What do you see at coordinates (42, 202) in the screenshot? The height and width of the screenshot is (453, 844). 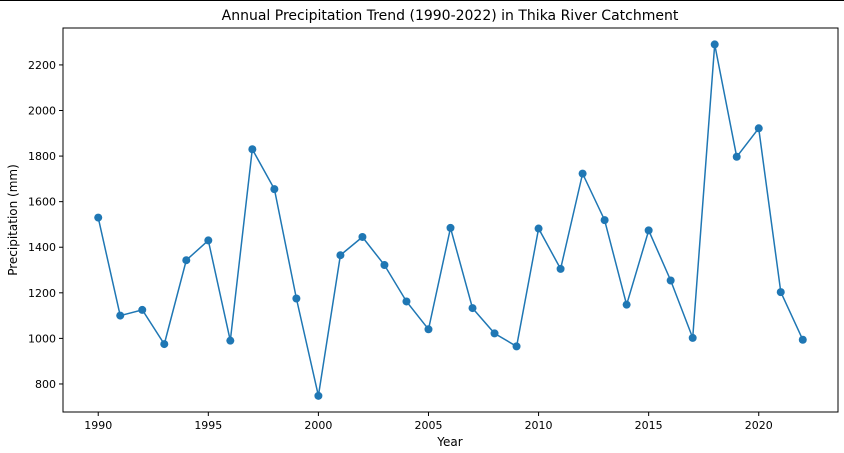 I see `y-tick-label: 1600` at bounding box center [42, 202].